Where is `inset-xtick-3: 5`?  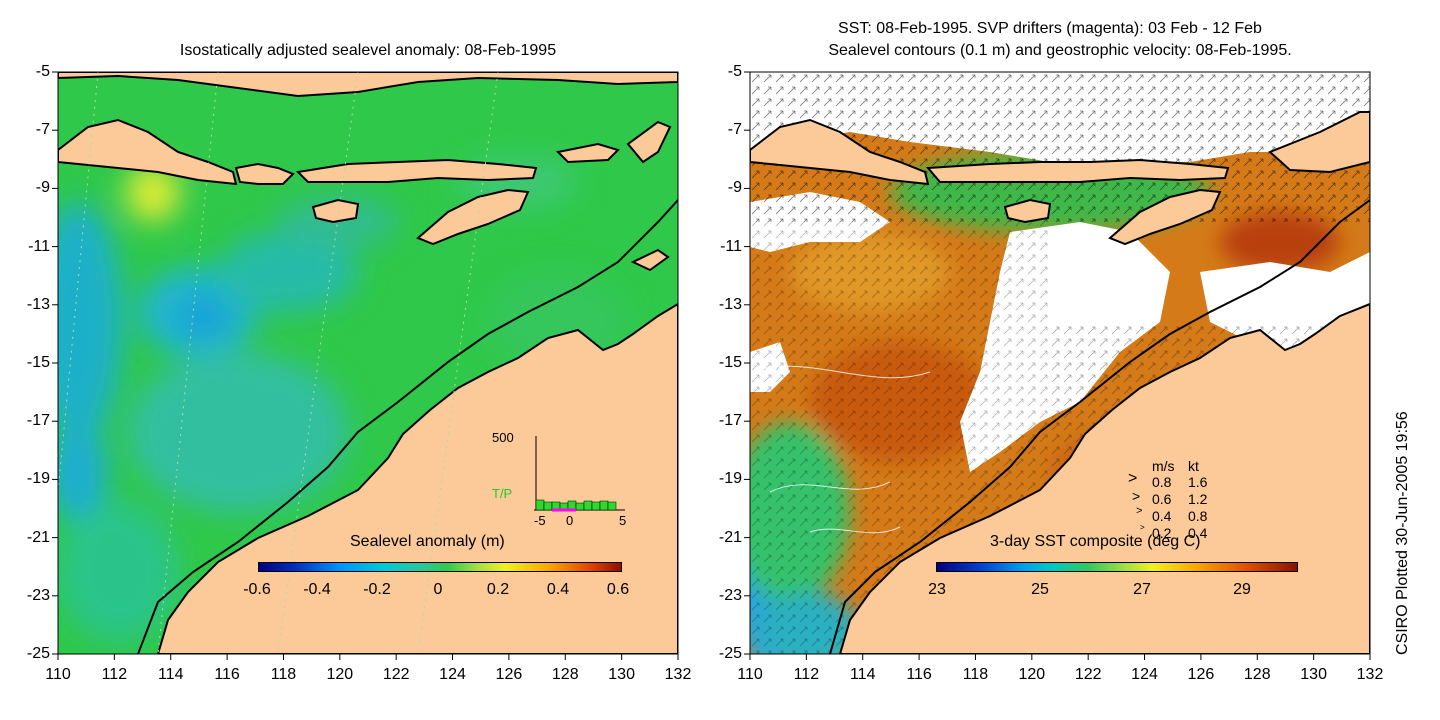
inset-xtick-3: 5 is located at coordinates (623, 520).